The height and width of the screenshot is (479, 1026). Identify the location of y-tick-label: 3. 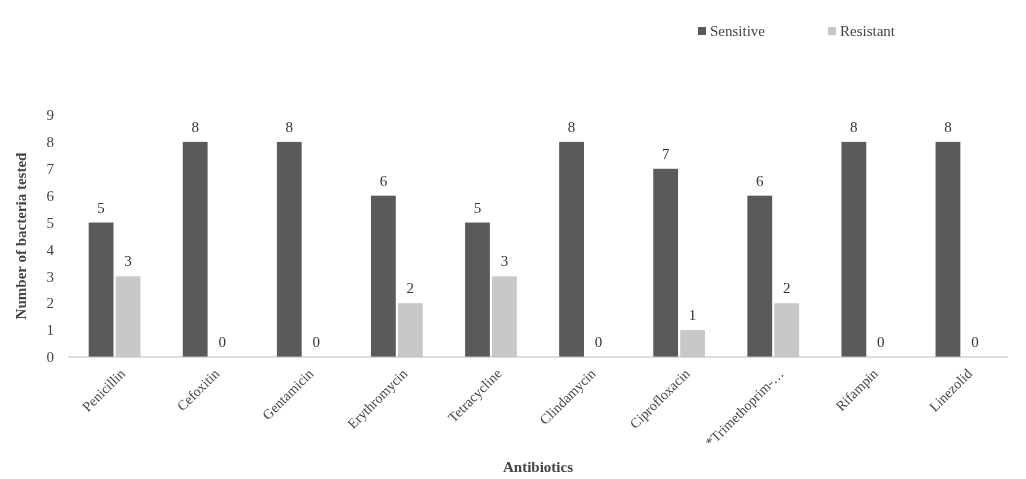
(50, 276).